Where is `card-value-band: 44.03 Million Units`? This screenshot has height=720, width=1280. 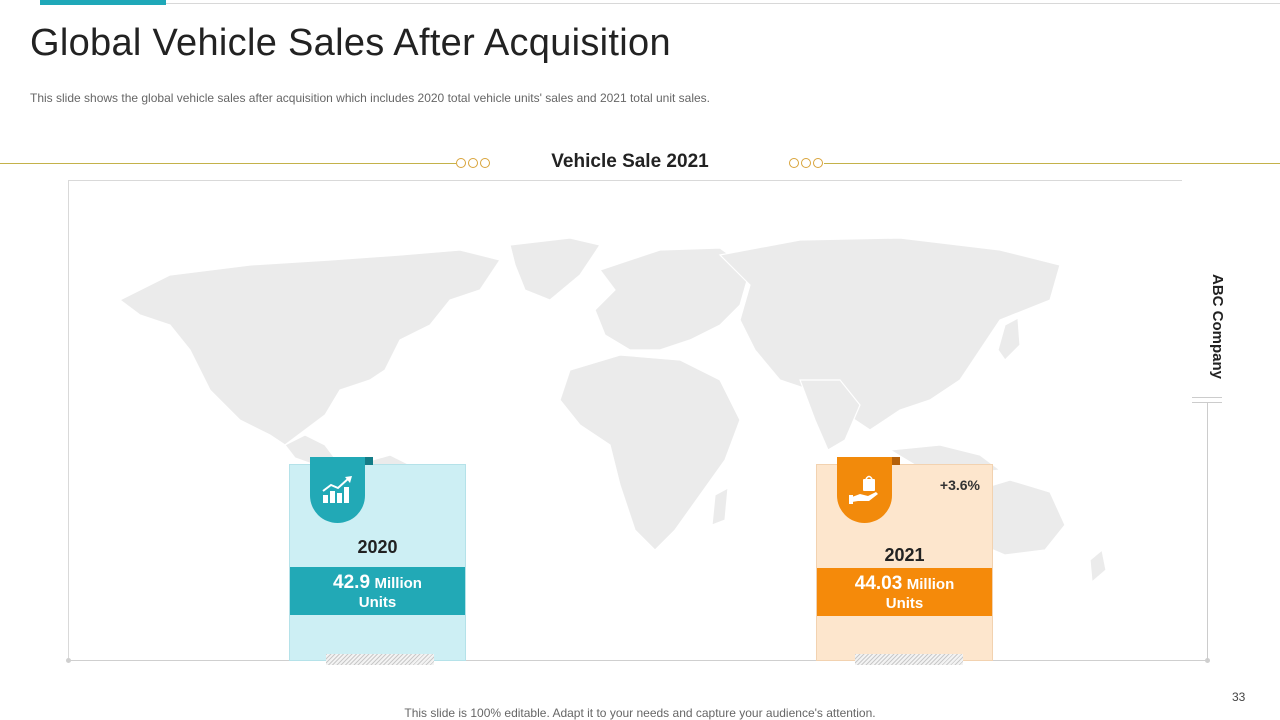
card-value-band: 44.03 Million Units is located at coordinates (904, 592).